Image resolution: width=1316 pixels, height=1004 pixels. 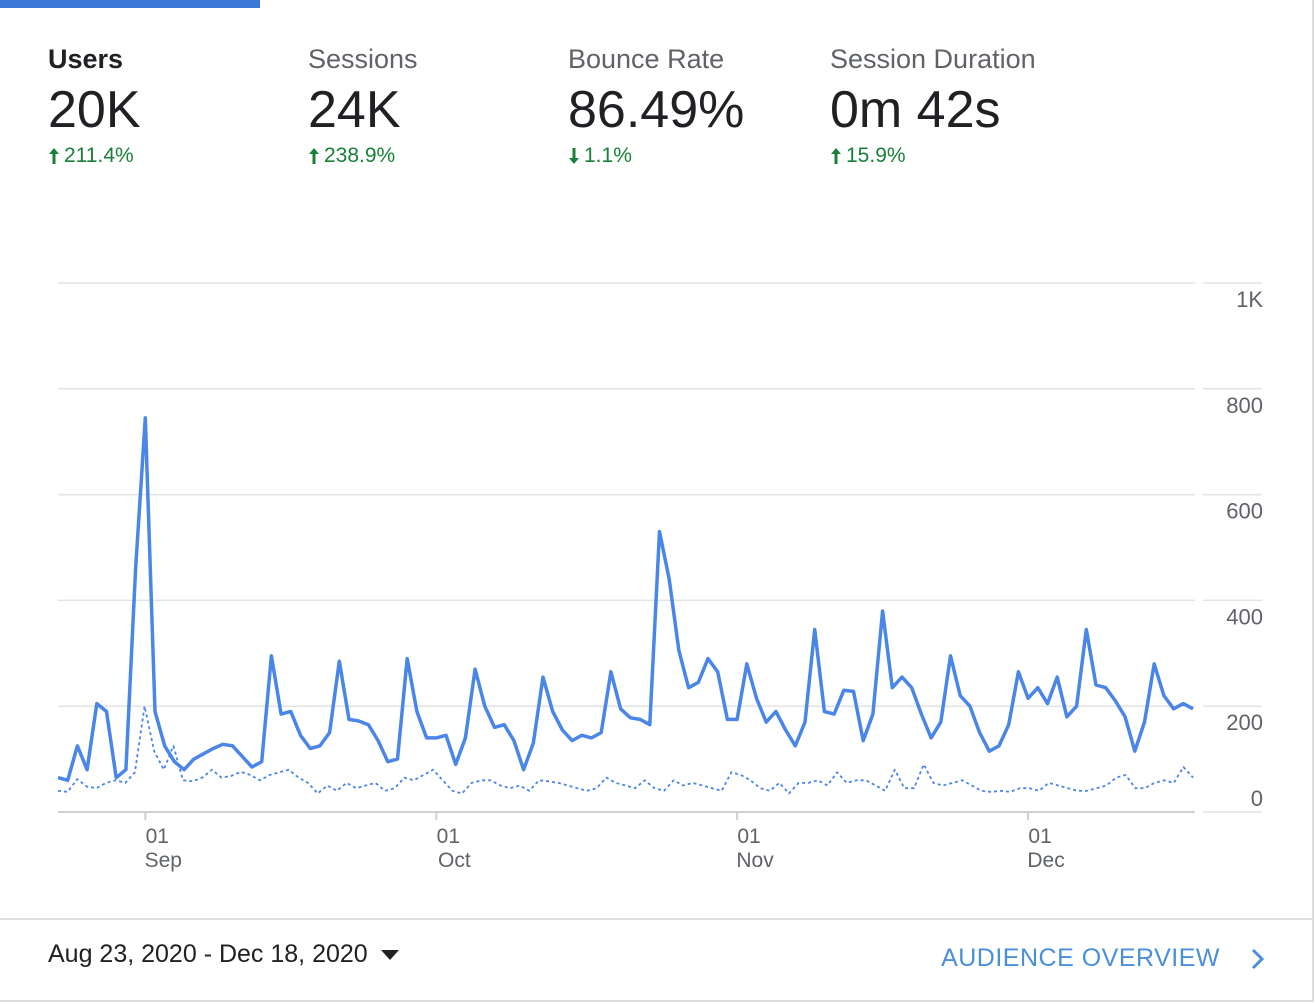 I want to click on metric-change-value: 211.4%, so click(x=99, y=155).